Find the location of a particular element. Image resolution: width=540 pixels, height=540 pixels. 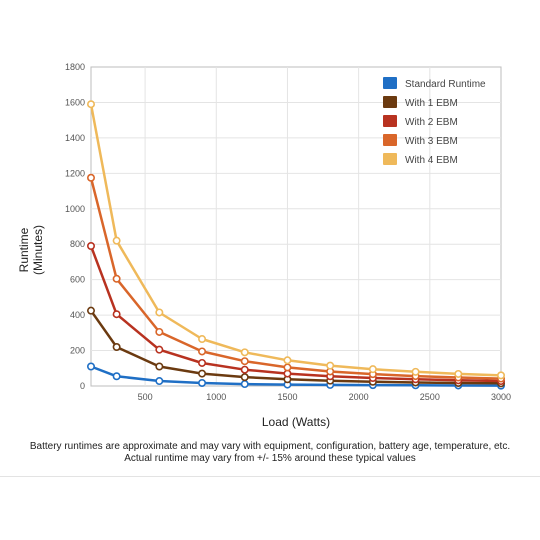

legend-label: With 2 EBM is located at coordinates (431, 122).